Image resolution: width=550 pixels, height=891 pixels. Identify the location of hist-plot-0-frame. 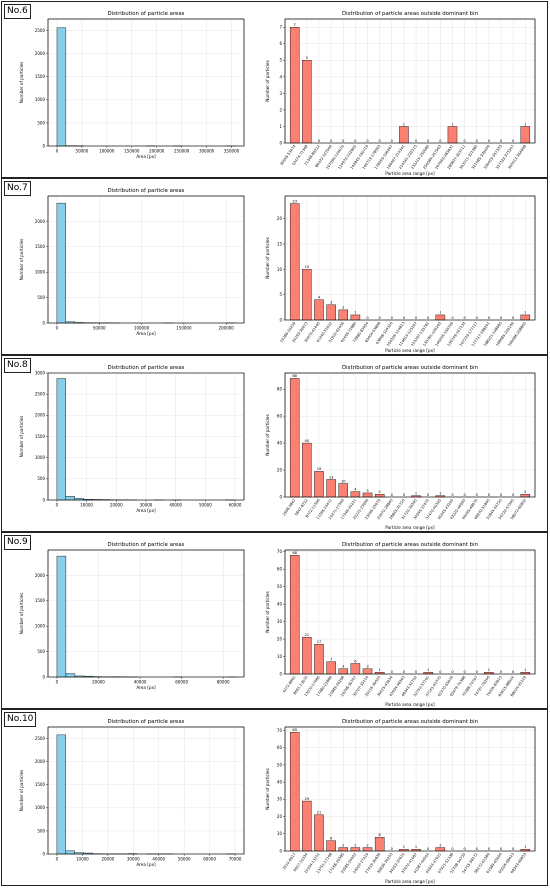
(146, 82).